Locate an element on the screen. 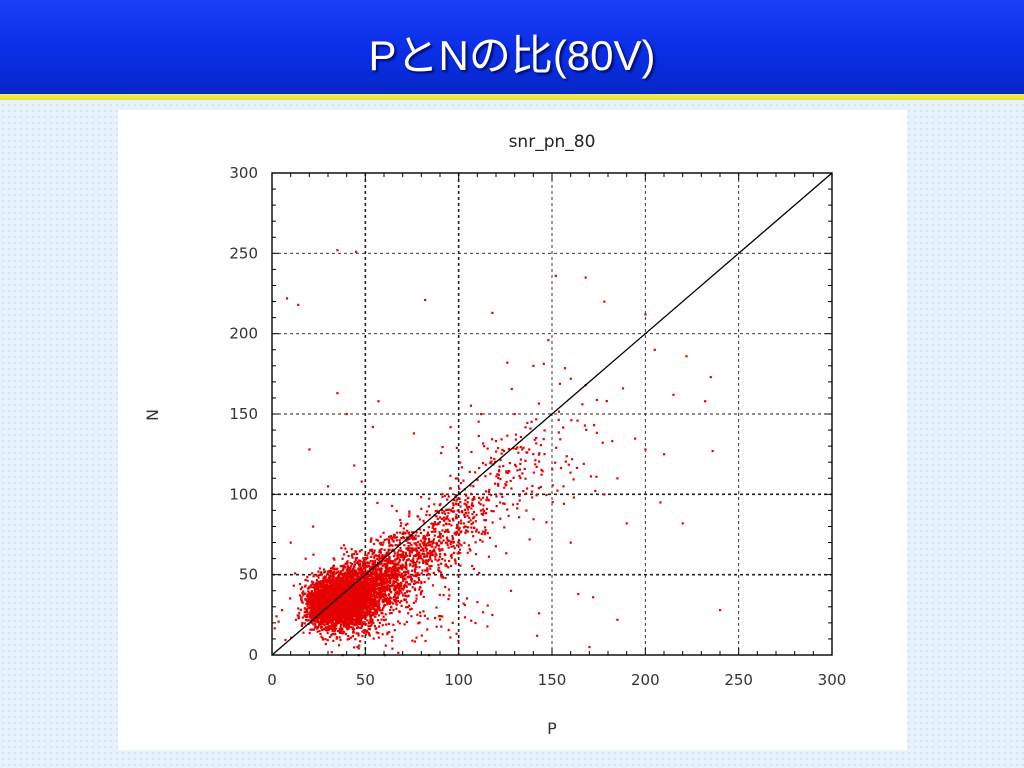 The width and height of the screenshot is (1024, 768). title-bar is located at coordinates (512, 47).